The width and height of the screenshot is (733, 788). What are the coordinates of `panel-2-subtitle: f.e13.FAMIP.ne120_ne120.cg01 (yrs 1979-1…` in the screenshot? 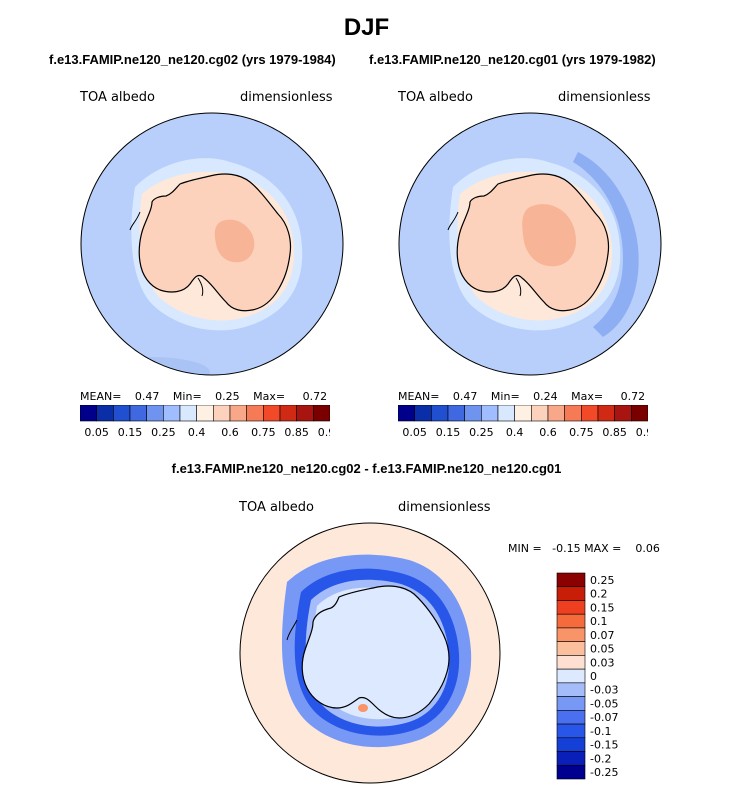 It's located at (512, 59).